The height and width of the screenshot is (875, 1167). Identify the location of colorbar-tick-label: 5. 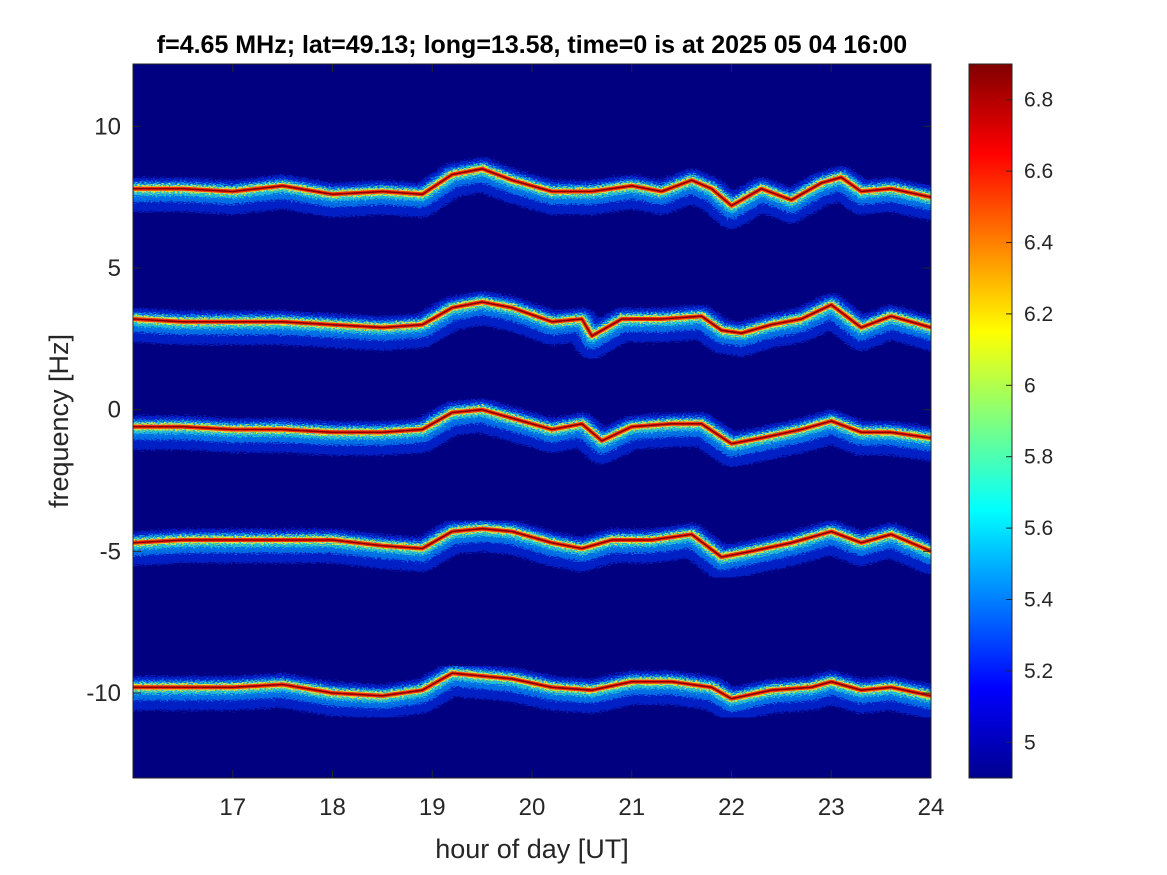
(1030, 742).